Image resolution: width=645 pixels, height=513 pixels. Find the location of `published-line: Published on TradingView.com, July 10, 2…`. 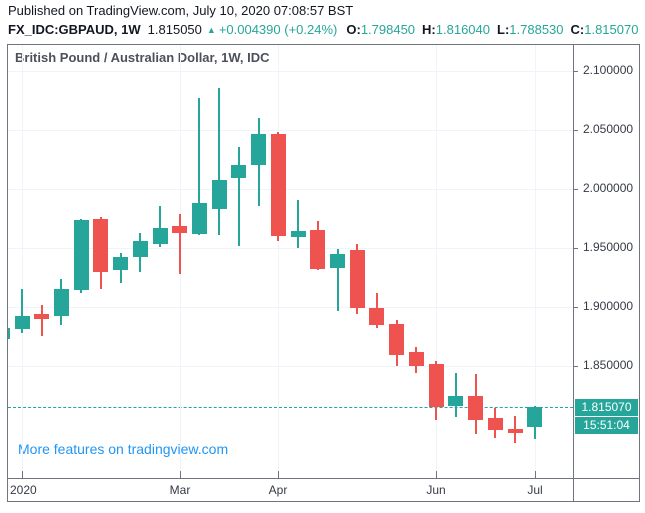

published-line: Published on TradingView.com, July 10, 2… is located at coordinates (181, 10).